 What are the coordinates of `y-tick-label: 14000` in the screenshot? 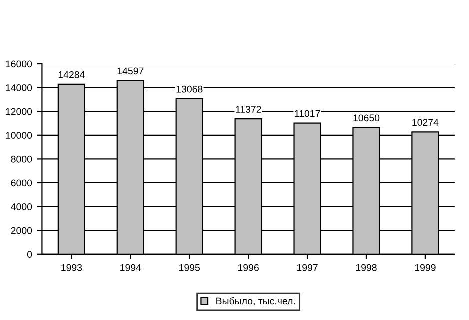 It's located at (19, 88).